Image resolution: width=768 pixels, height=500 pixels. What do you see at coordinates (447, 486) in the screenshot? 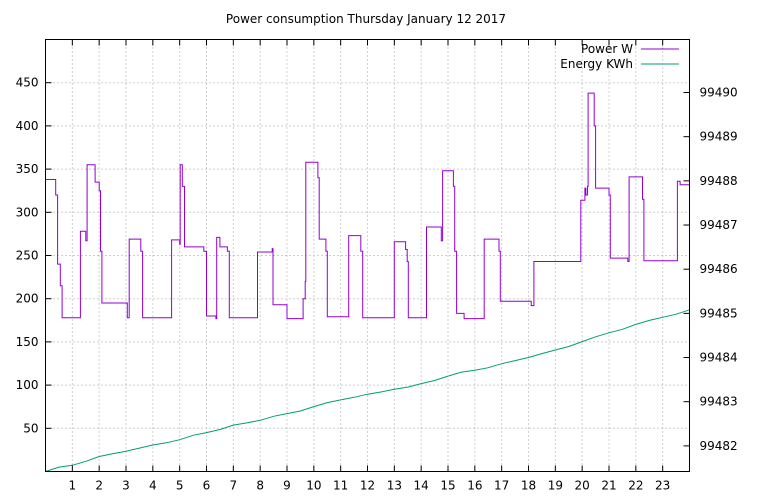
I see `x-tick-label: 15` at bounding box center [447, 486].